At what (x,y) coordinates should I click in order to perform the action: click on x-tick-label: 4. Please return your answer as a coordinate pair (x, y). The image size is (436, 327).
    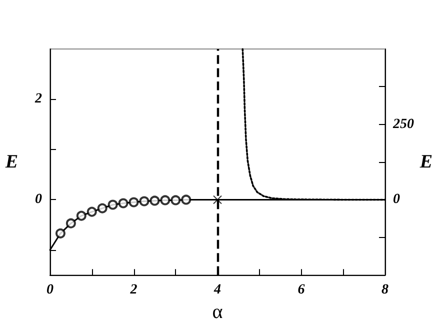
    Looking at the image, I should click on (217, 290).